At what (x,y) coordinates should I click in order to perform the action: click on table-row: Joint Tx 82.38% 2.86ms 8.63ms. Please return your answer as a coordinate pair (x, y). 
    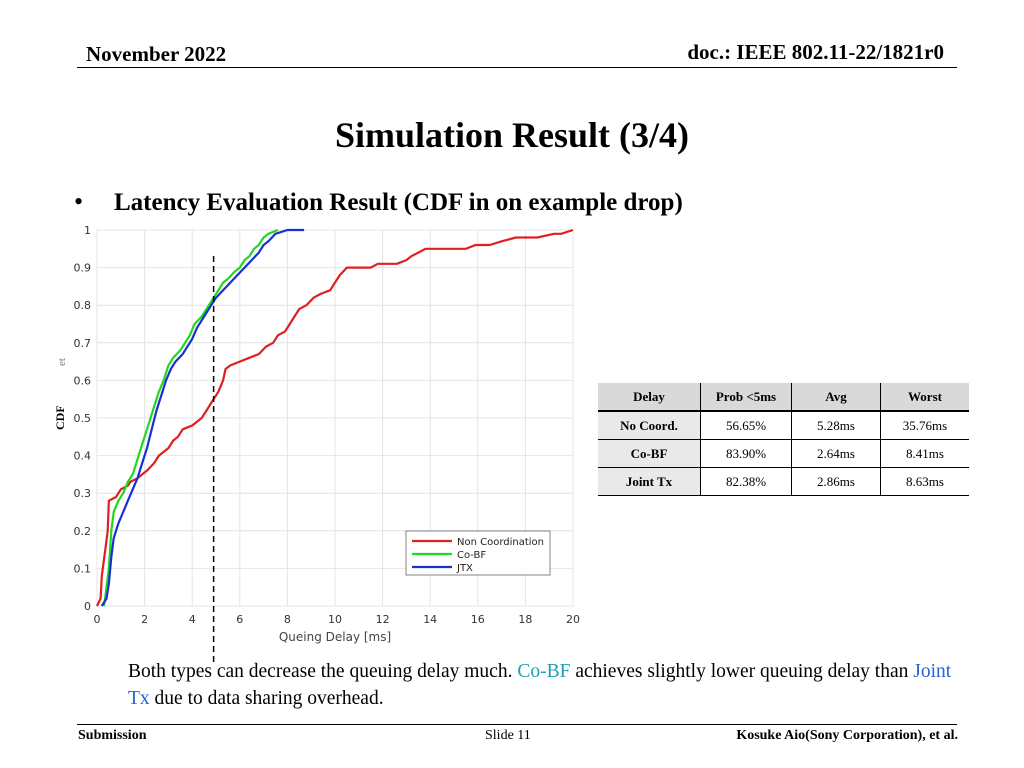
    Looking at the image, I should click on (783, 481).